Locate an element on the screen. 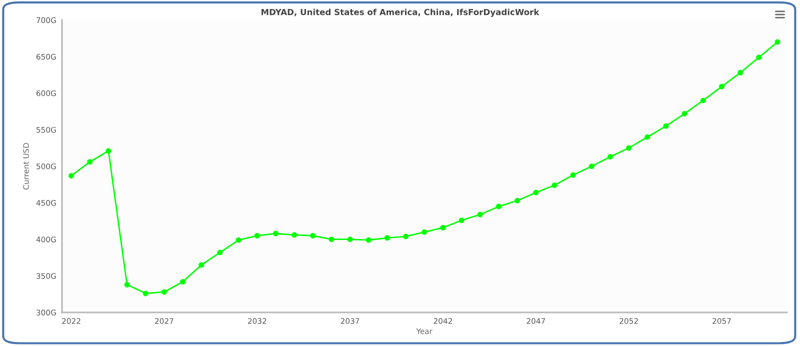 The height and width of the screenshot is (346, 800). chart-title: MDYAD, United States of America, China, IfsForDyadicWork is located at coordinates (401, 12).